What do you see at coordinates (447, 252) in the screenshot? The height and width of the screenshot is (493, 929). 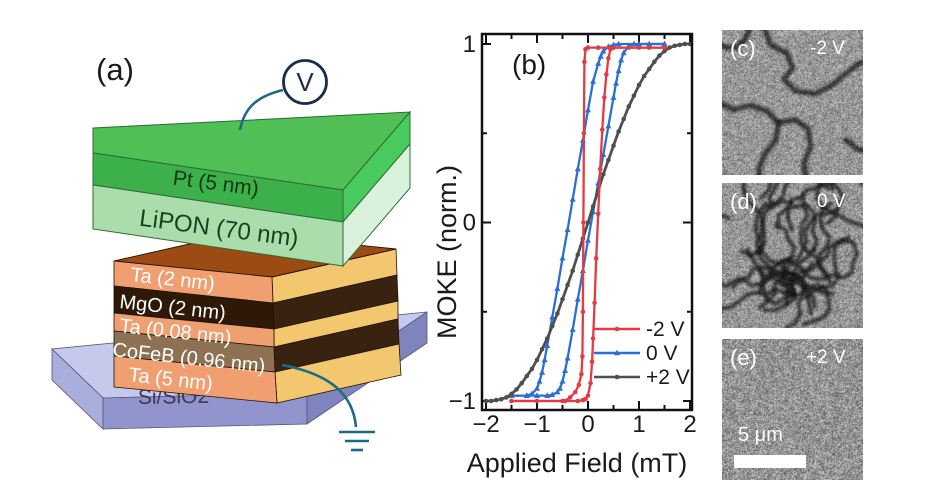 I see `y-axis-title: MOKE (norm.)` at bounding box center [447, 252].